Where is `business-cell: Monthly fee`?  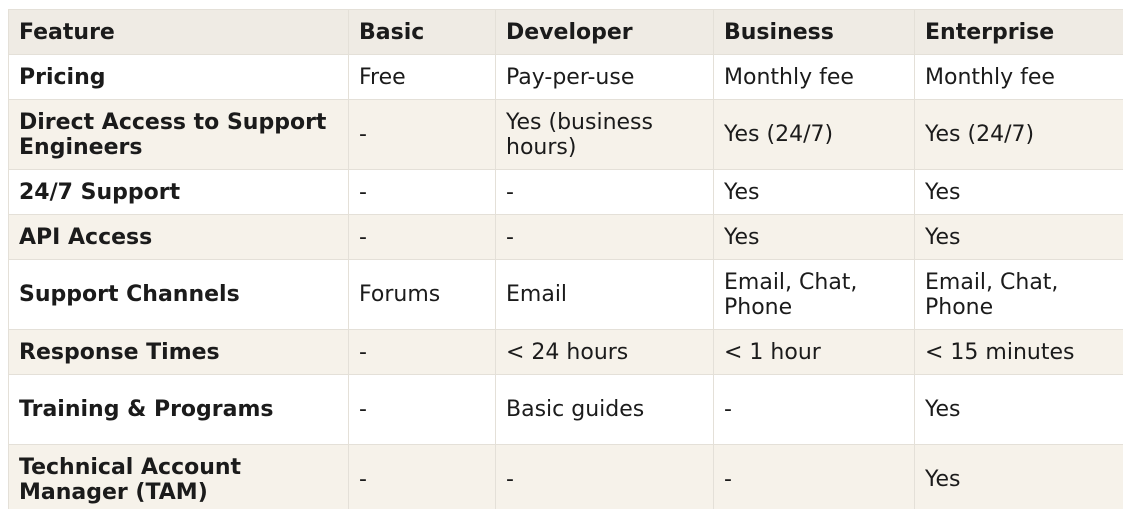
business-cell: Monthly fee is located at coordinates (814, 77).